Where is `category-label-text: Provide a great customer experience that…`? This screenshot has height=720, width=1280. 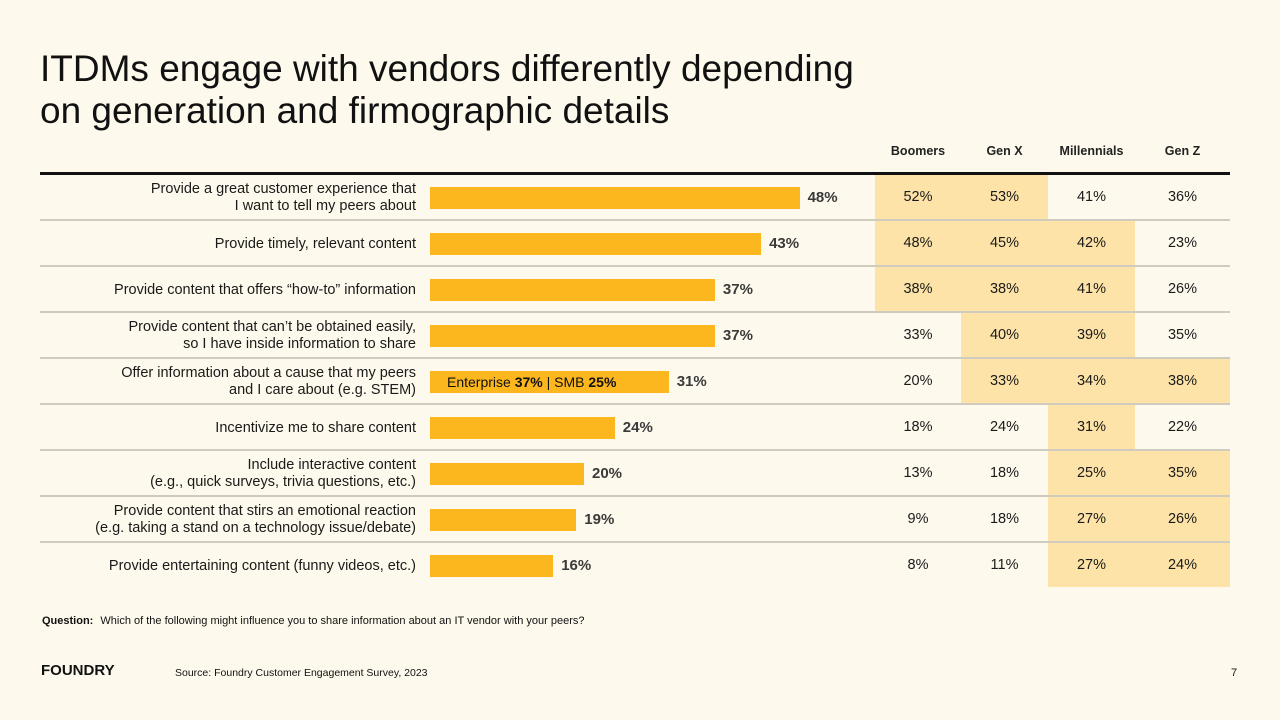 category-label-text: Provide a great customer experience that… is located at coordinates (283, 197).